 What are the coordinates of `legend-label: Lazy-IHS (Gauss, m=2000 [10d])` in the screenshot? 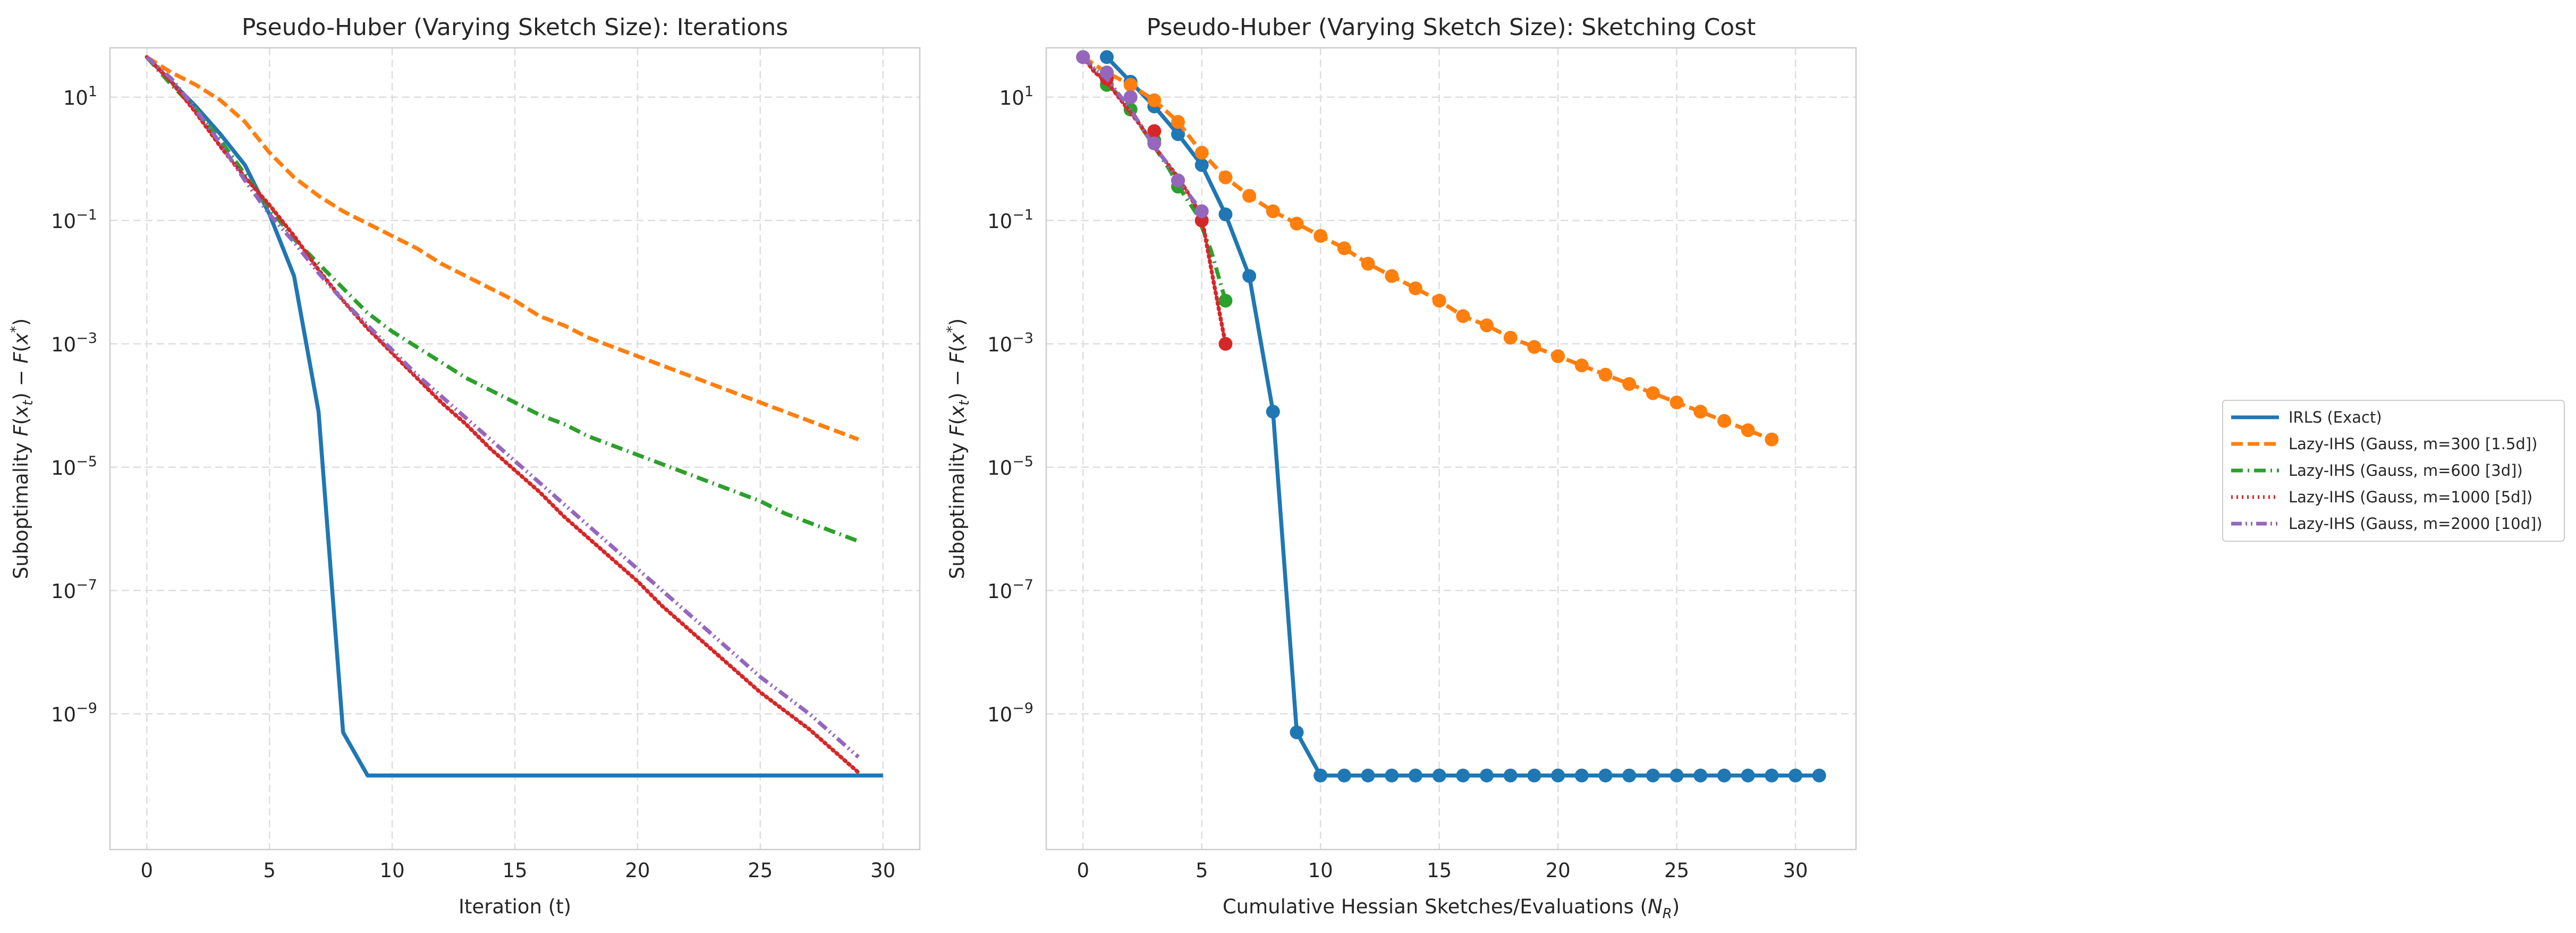 It's located at (2416, 524).